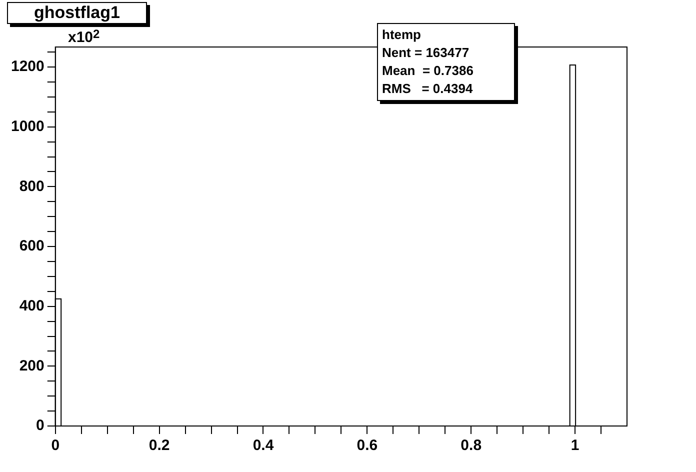 The height and width of the screenshot is (472, 696). What do you see at coordinates (40, 425) in the screenshot?
I see `y-tick-label: 0` at bounding box center [40, 425].